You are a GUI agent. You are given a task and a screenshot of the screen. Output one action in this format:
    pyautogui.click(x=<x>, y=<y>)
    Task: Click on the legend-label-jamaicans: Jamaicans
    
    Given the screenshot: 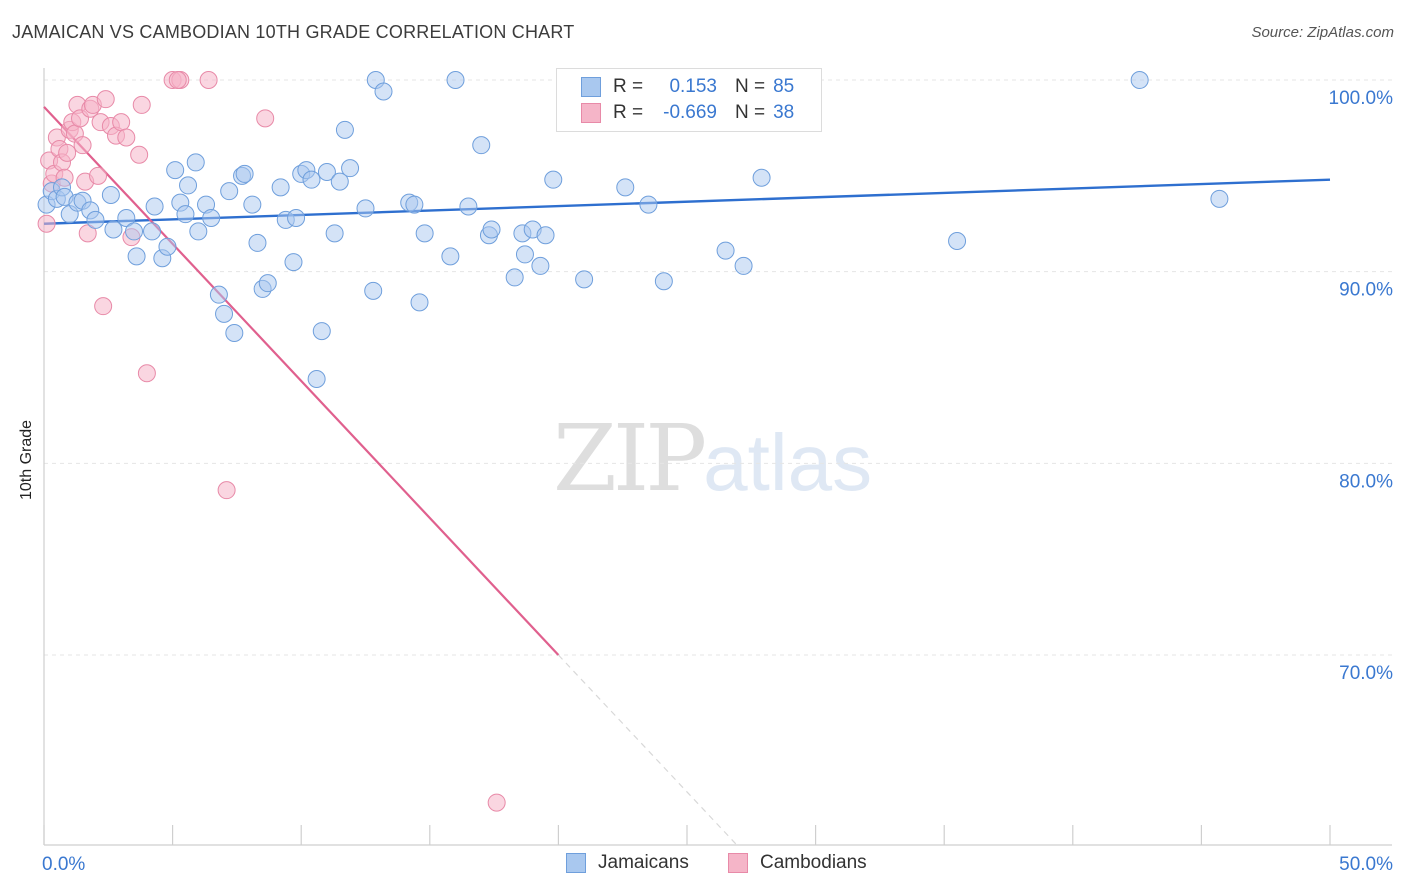 What is the action you would take?
    pyautogui.click(x=643, y=862)
    